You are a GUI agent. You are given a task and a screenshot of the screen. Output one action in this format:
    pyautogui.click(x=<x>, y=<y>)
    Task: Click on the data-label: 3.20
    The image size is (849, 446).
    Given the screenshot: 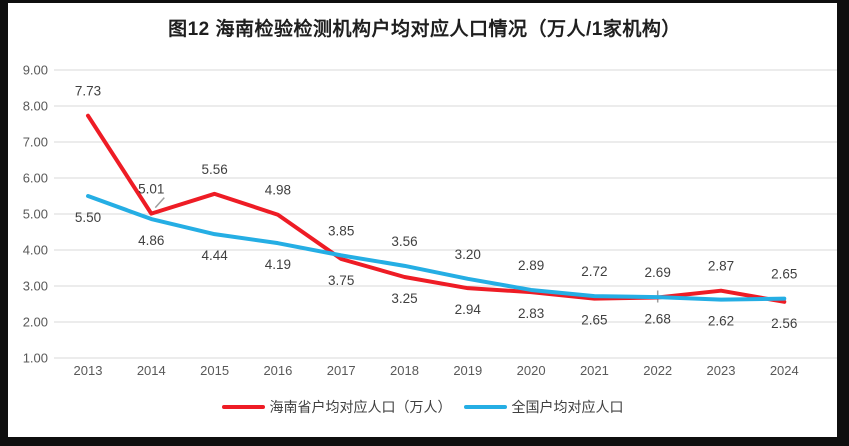 What is the action you would take?
    pyautogui.click(x=468, y=254)
    